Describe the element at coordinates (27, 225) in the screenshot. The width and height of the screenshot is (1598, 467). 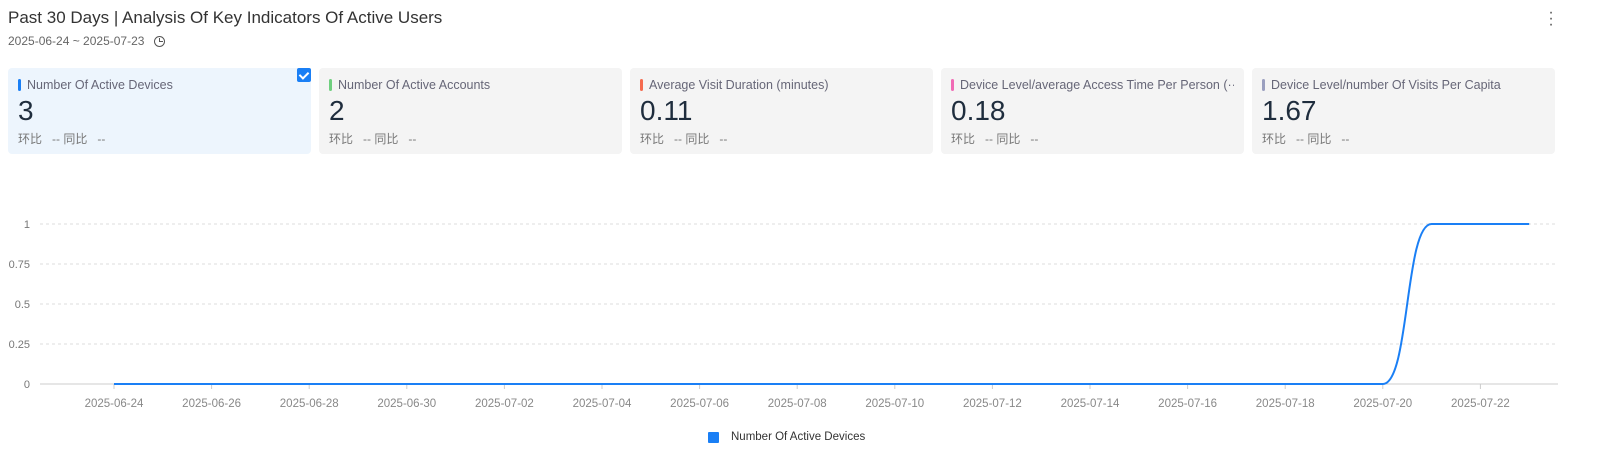
I see `y-tick-label: 1` at that location.